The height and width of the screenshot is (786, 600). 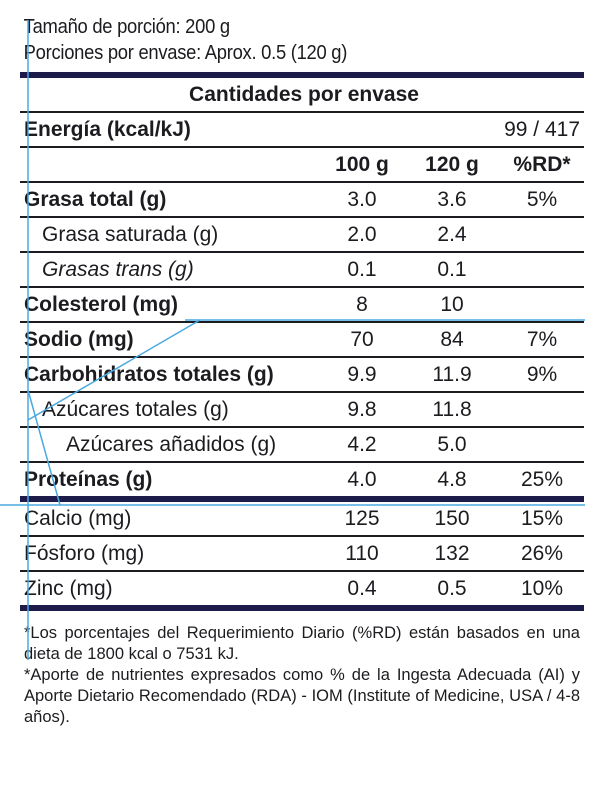 What do you see at coordinates (542, 588) in the screenshot?
I see `value-rd: 10%` at bounding box center [542, 588].